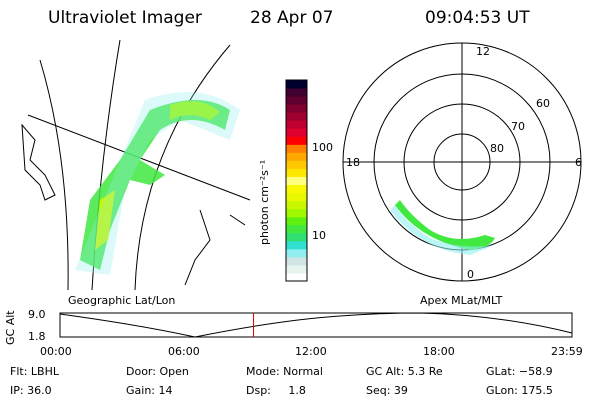 The width and height of the screenshot is (600, 400). I want to click on instrument-title: Ultraviolet Imager, so click(125, 18).